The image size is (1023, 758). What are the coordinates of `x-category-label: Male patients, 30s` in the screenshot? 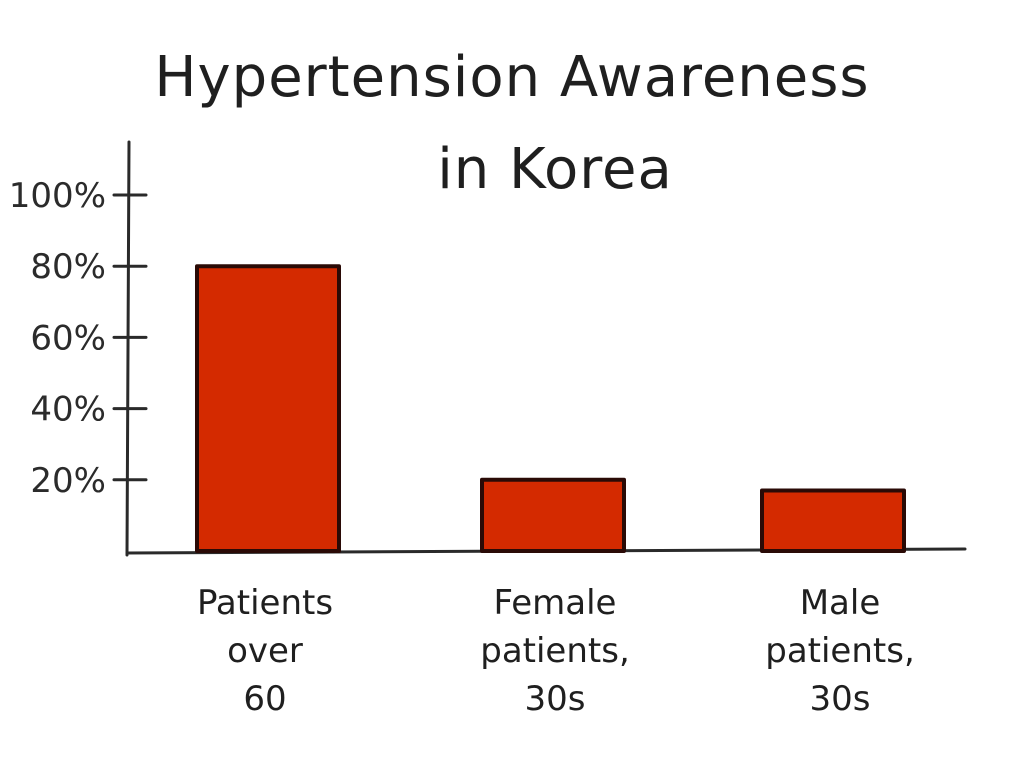 It's located at (840, 651).